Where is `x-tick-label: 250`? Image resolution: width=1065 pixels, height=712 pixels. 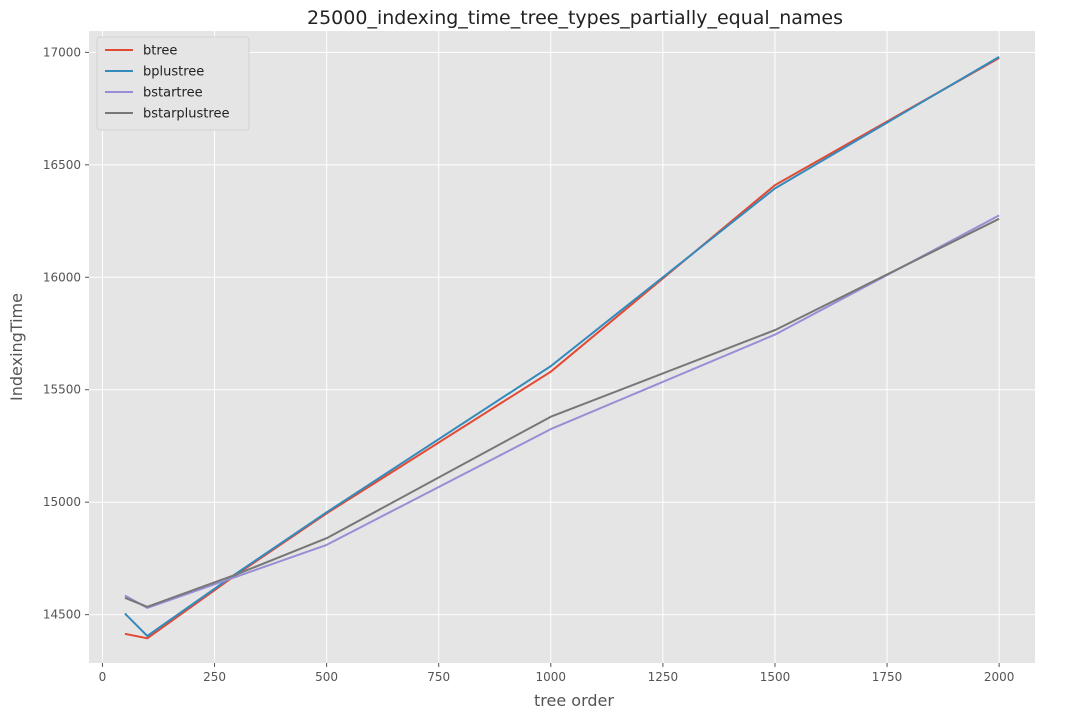
x-tick-label: 250 is located at coordinates (214, 677).